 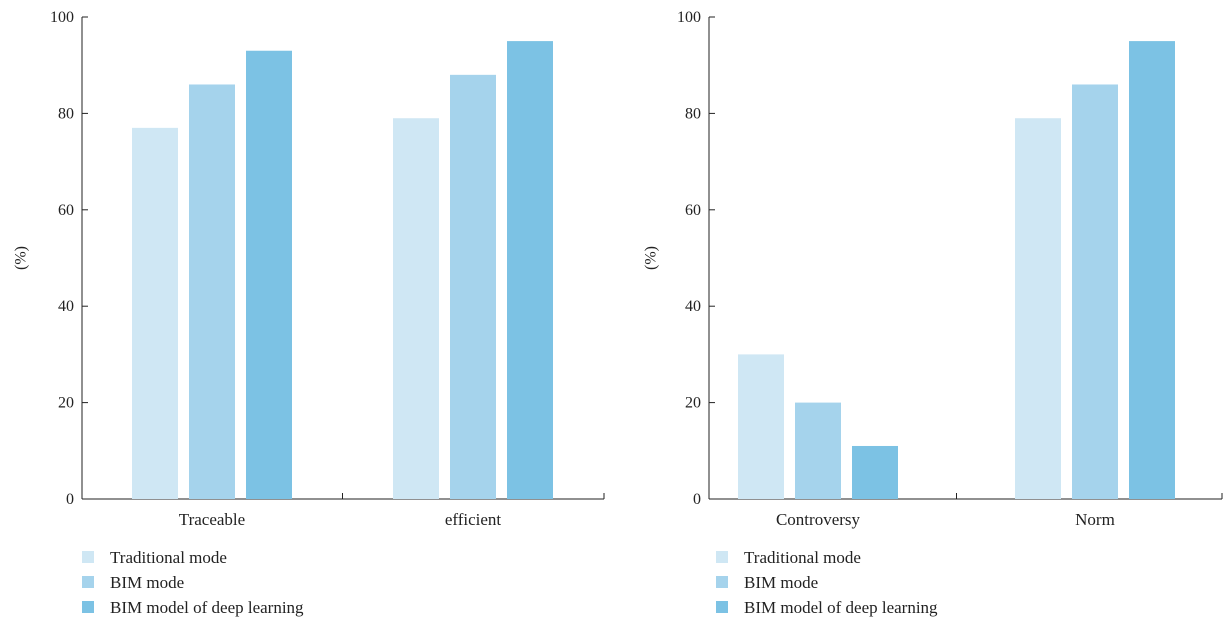 I want to click on bar-bim-model-of-deep-learning-traceable, so click(x=269, y=275).